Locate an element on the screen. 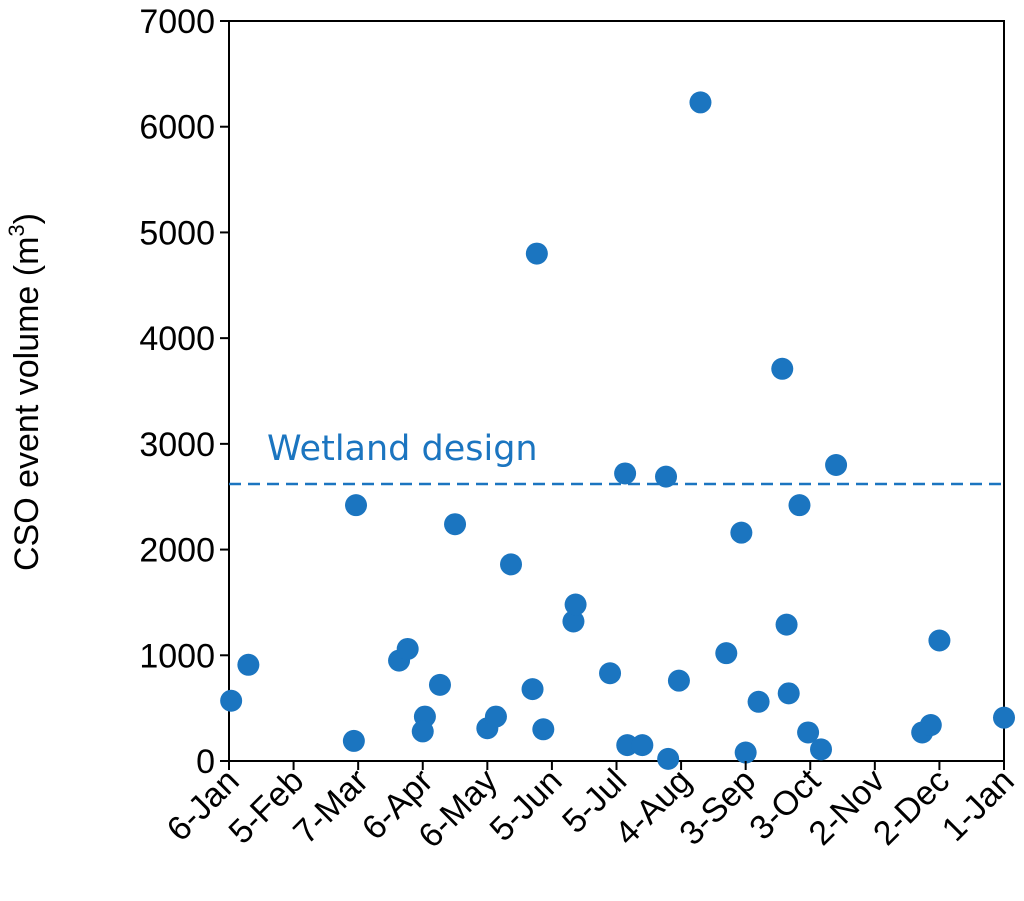 The height and width of the screenshot is (901, 1024). y-tick-label: 3000 is located at coordinates (177, 445).